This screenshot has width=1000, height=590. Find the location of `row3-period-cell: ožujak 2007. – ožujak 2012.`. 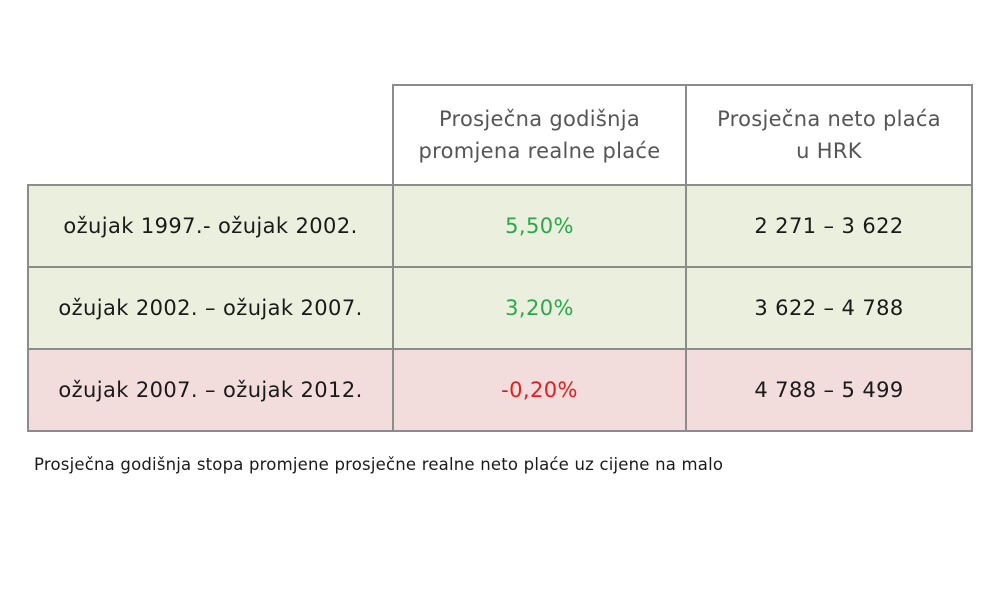

row3-period-cell: ožujak 2007. – ožujak 2012. is located at coordinates (210, 390).